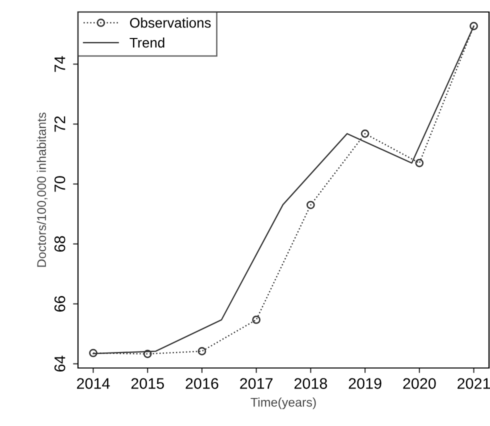 Image resolution: width=490 pixels, height=426 pixels. What do you see at coordinates (60, 184) in the screenshot?
I see `y-tick-label: 70` at bounding box center [60, 184].